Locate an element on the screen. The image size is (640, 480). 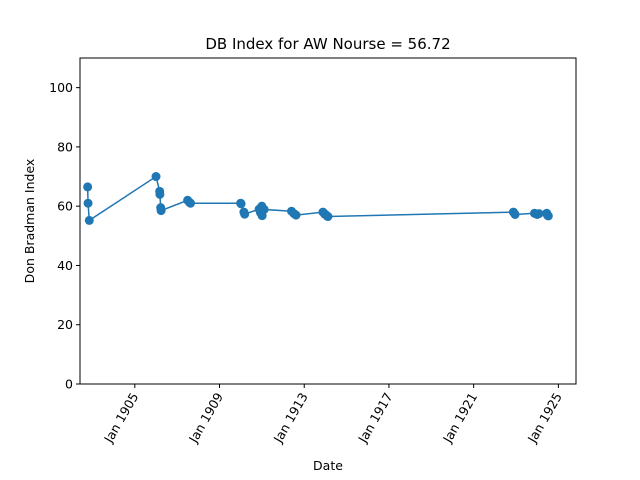
y-tick-label: 100 is located at coordinates (61, 87).